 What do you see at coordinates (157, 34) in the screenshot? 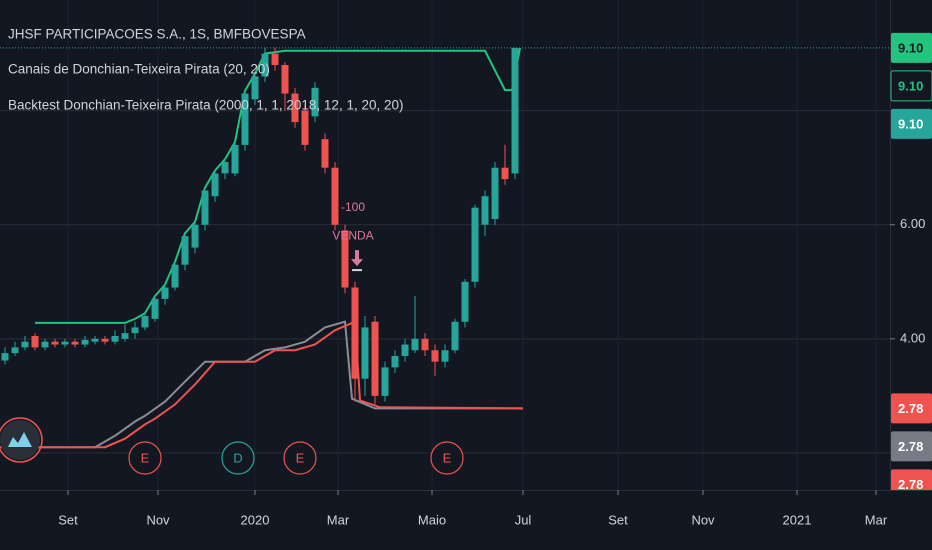
I see `chart-title: JHSF PARTICIPACOES S.A., 1S, BMFBOVESPA` at bounding box center [157, 34].